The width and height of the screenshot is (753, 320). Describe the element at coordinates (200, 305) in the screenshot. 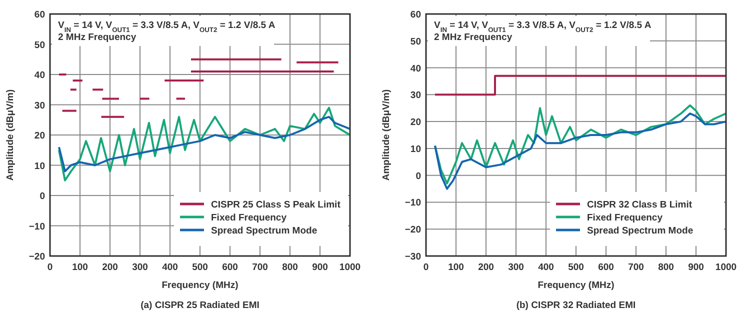

I see `text: (a) CISPR 25 Radiated EMI` at that location.